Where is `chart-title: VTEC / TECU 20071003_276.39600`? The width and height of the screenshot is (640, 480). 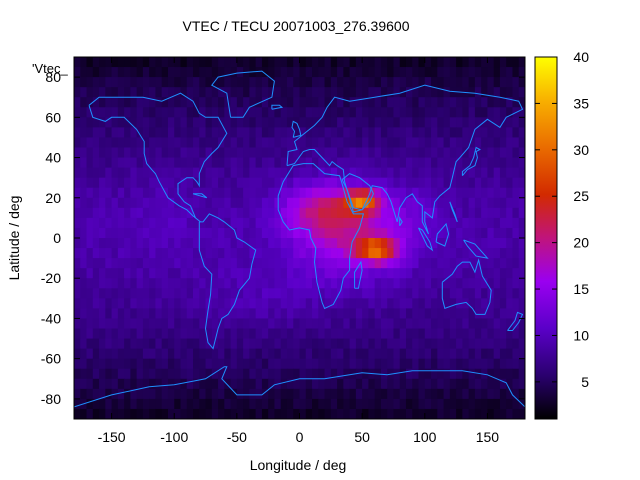
chart-title: VTEC / TECU 20071003_276.39600 is located at coordinates (295, 26).